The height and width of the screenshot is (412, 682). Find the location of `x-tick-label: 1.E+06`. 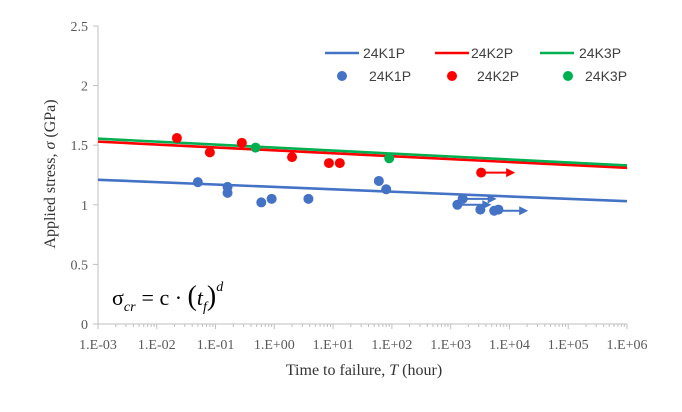

x-tick-label: 1.E+06 is located at coordinates (627, 345).